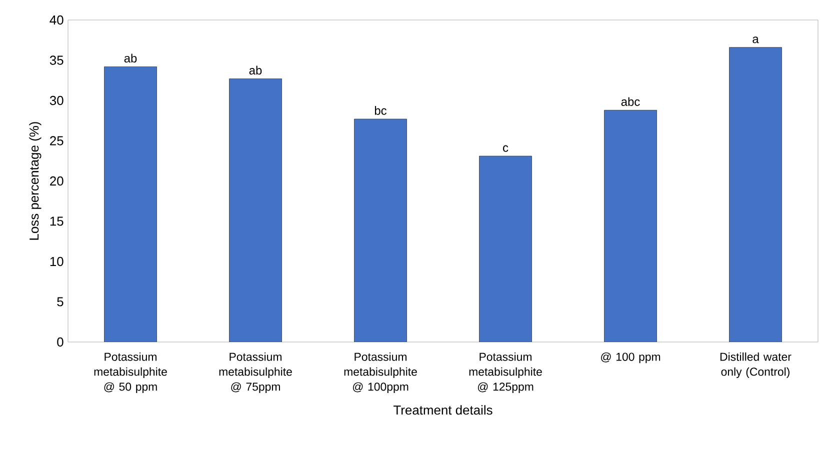  What do you see at coordinates (57, 261) in the screenshot?
I see `y-tick-label: 10` at bounding box center [57, 261].